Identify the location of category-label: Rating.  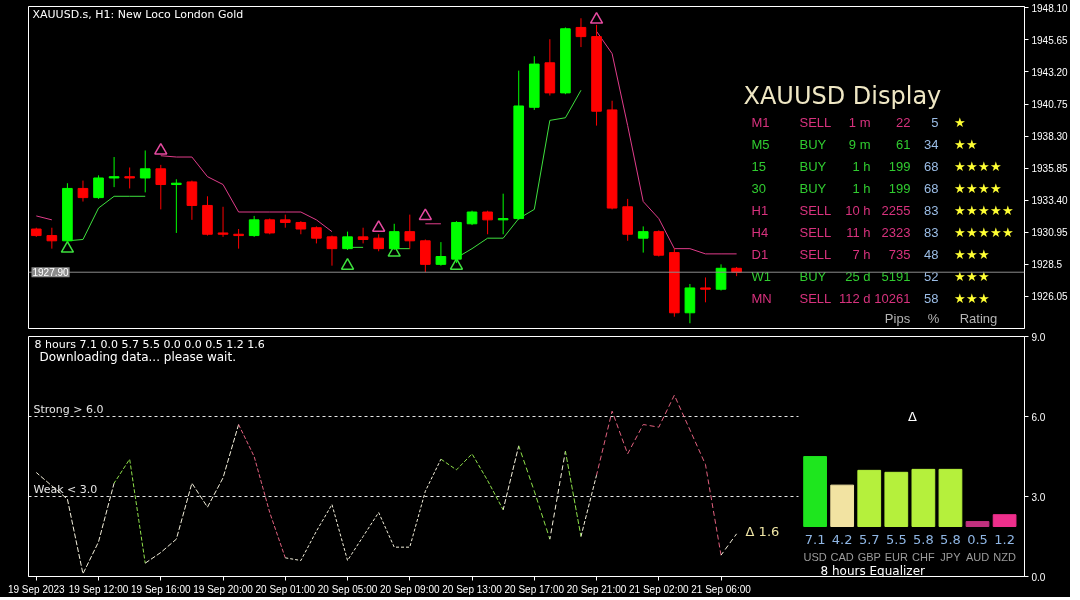
(978, 318).